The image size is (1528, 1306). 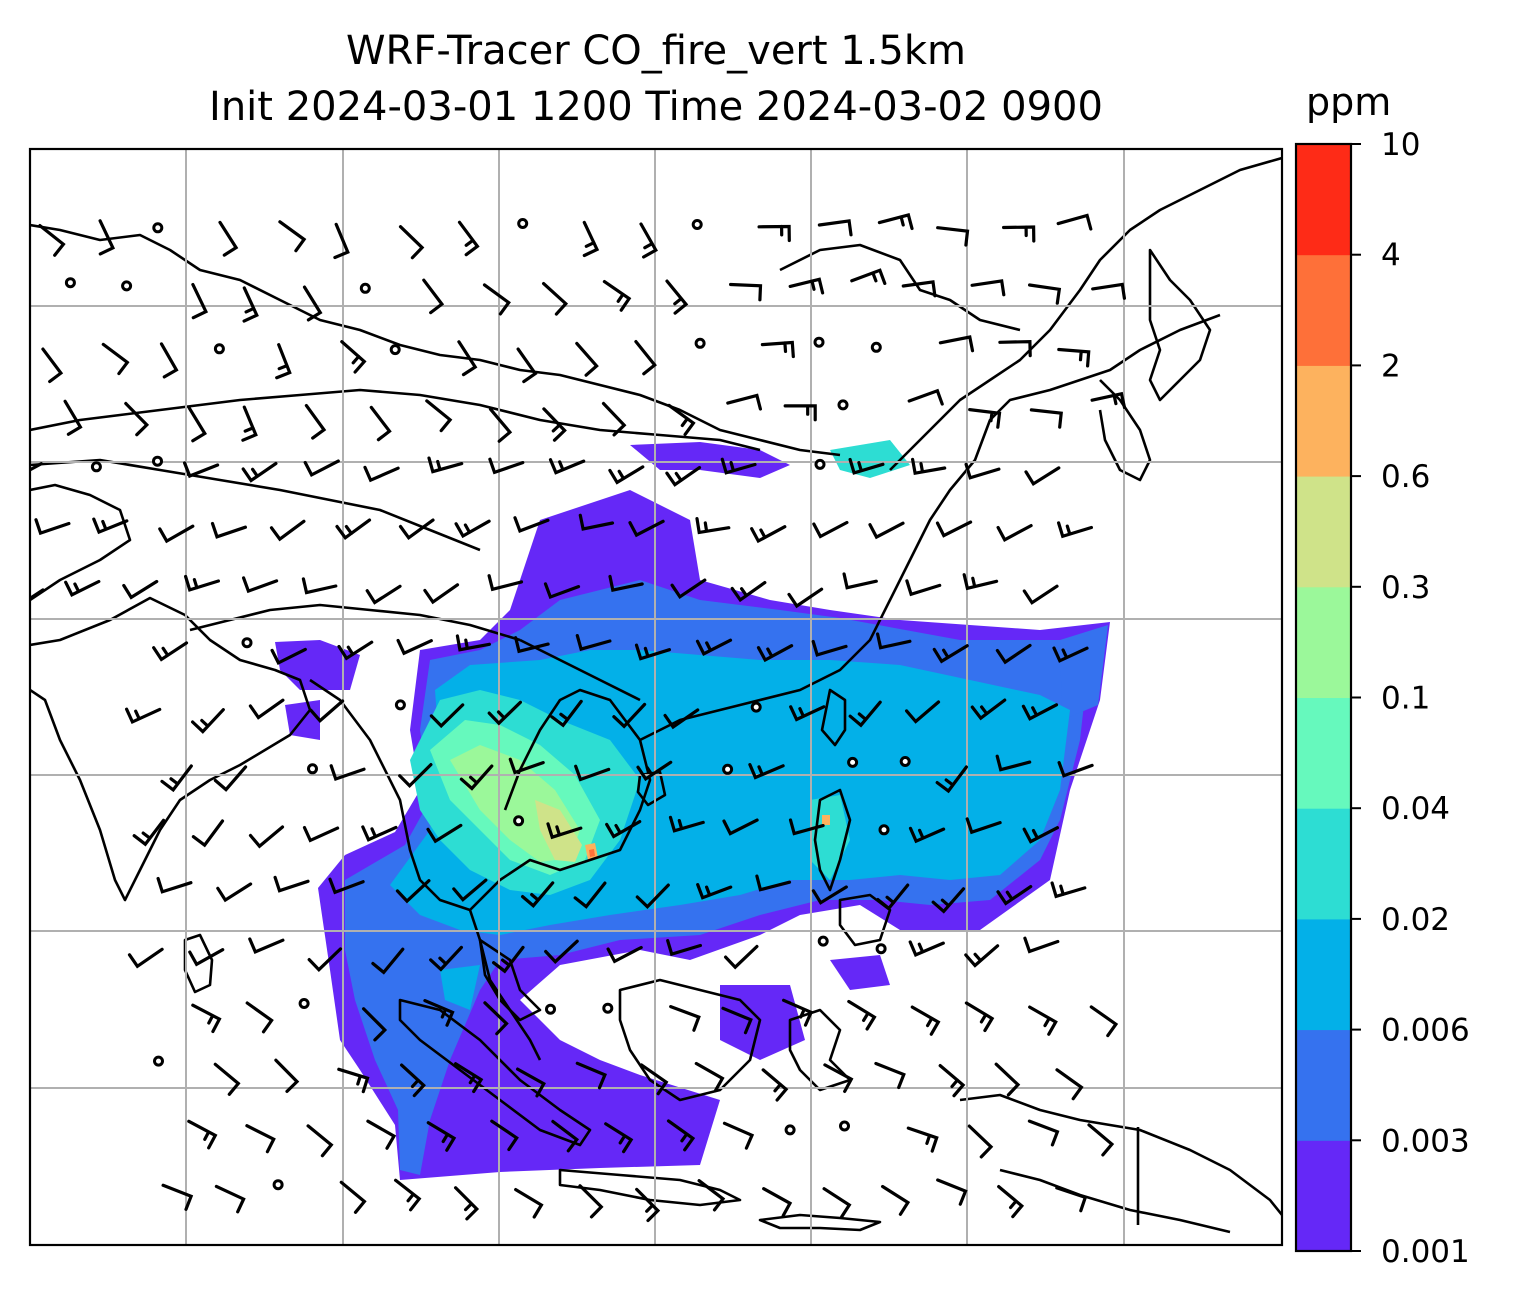 What do you see at coordinates (826, 820) in the screenshot?
I see `field-level-8-borneo` at bounding box center [826, 820].